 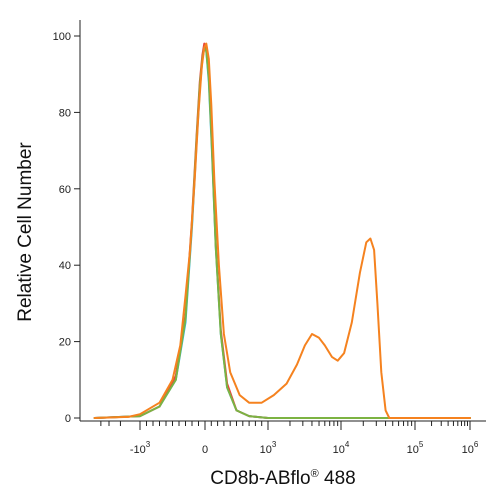 What do you see at coordinates (65, 113) in the screenshot?
I see `y-tick-label: 80` at bounding box center [65, 113].